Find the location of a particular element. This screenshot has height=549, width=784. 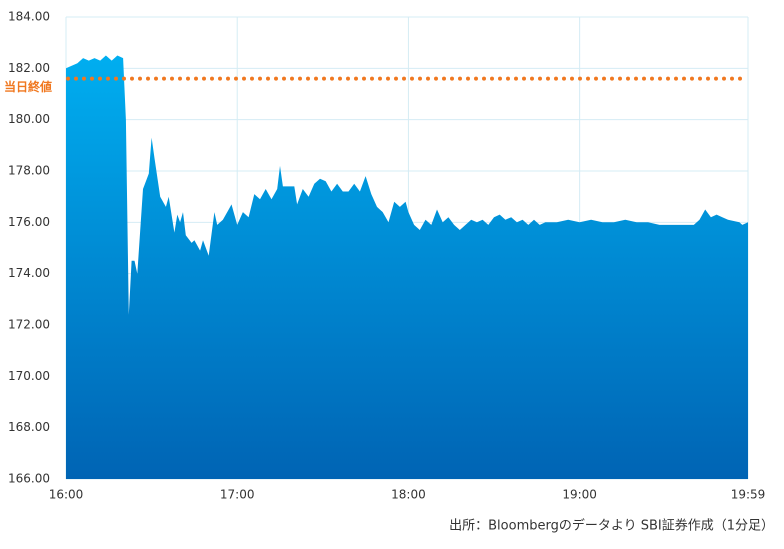

y-tick-label: 184.00 is located at coordinates (29, 17).